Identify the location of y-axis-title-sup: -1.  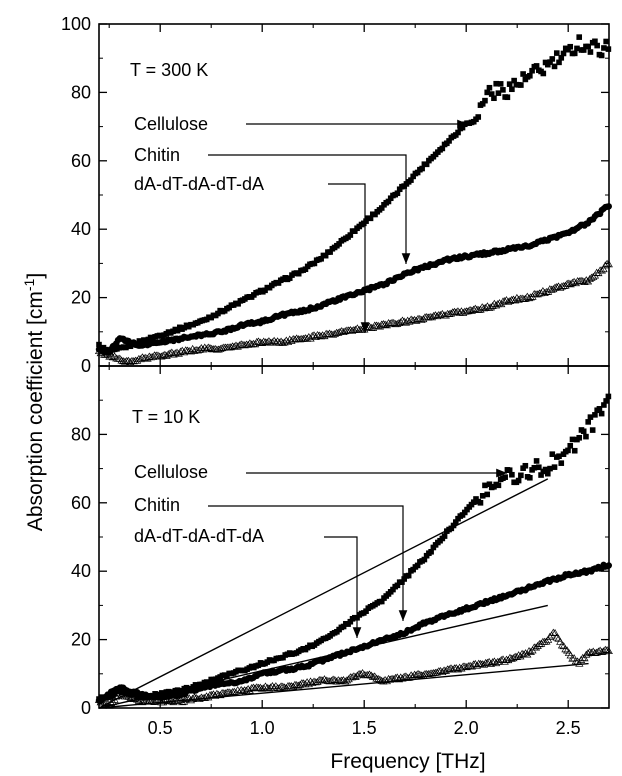
(29, 284).